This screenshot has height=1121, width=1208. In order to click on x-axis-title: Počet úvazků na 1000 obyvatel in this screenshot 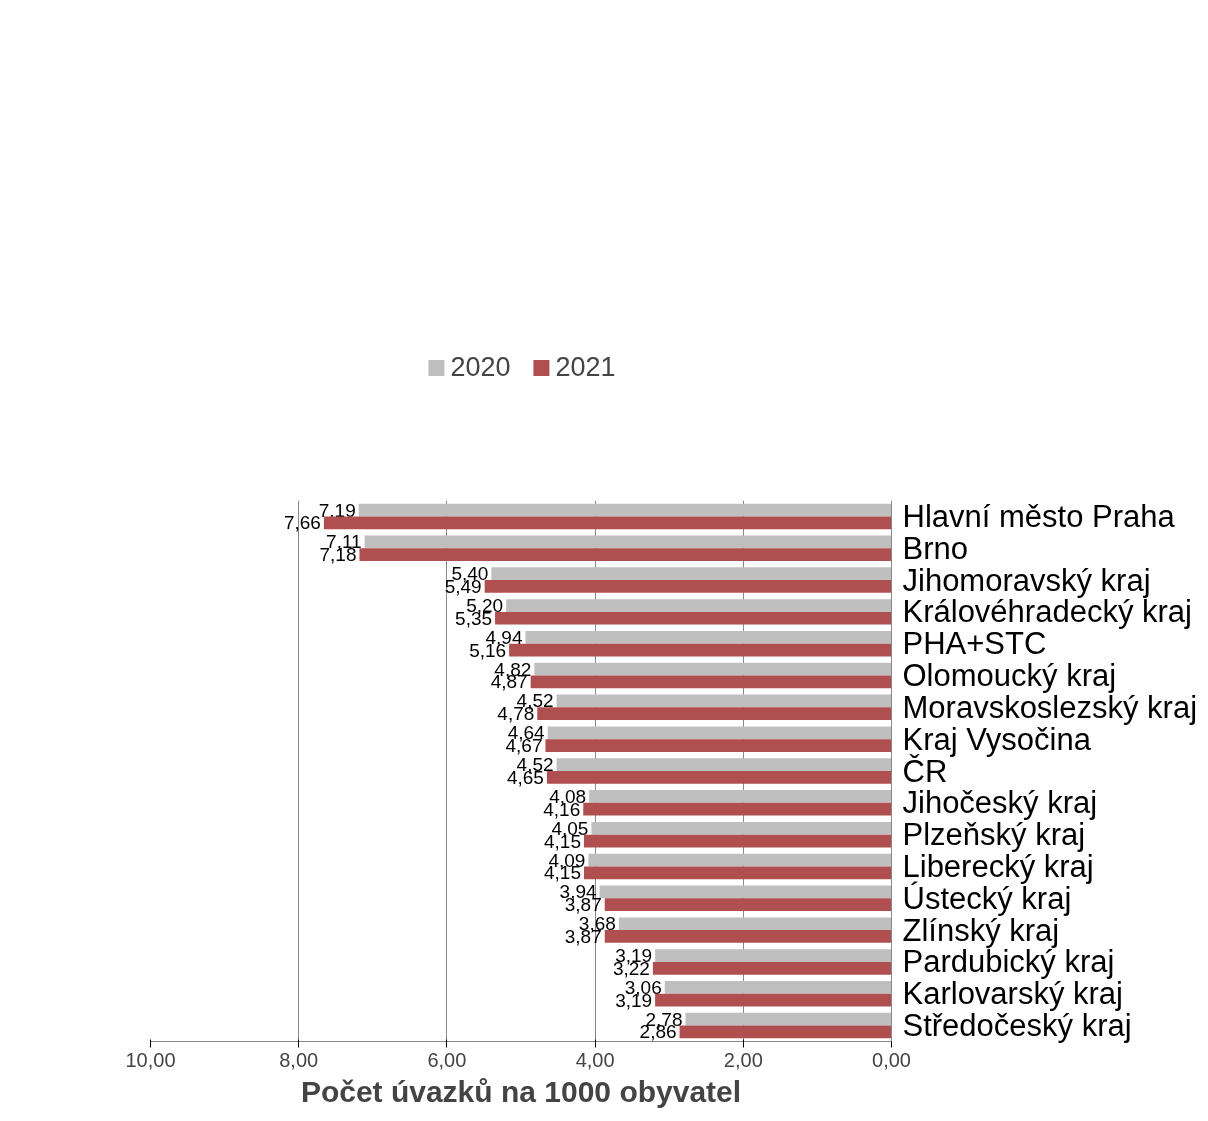, I will do `click(521, 1091)`.